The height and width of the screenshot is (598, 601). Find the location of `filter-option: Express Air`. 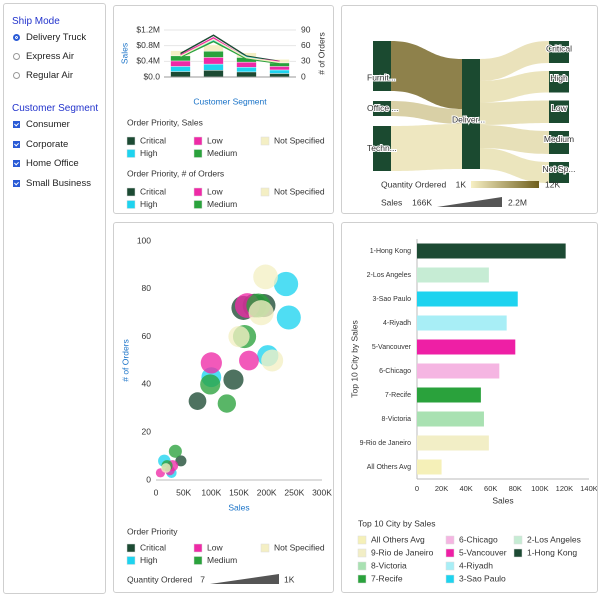

filter-option: Express Air is located at coordinates (43, 56).